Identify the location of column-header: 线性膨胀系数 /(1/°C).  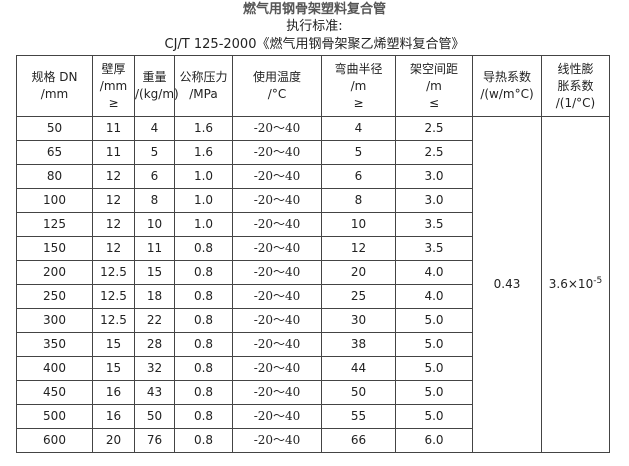
(575, 86).